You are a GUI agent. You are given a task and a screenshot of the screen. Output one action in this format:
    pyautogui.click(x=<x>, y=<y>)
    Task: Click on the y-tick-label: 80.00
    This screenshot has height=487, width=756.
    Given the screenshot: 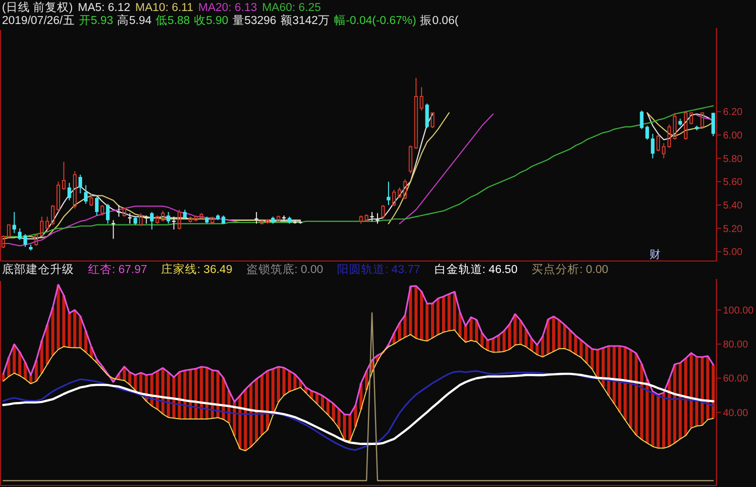 What is the action you would take?
    pyautogui.click(x=735, y=345)
    